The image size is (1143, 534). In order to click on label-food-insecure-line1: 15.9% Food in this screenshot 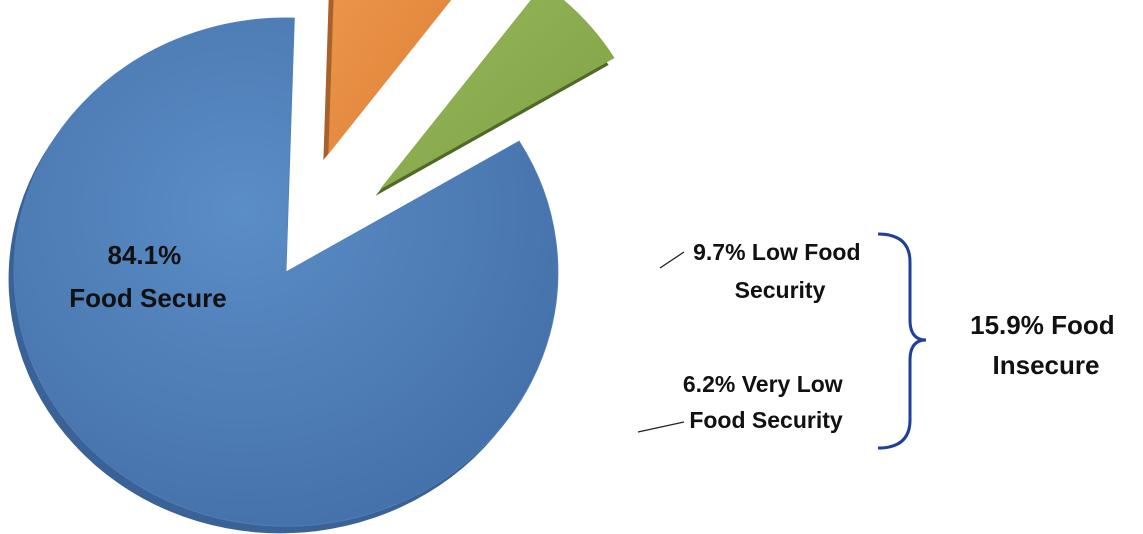, I will do `click(1042, 325)`.